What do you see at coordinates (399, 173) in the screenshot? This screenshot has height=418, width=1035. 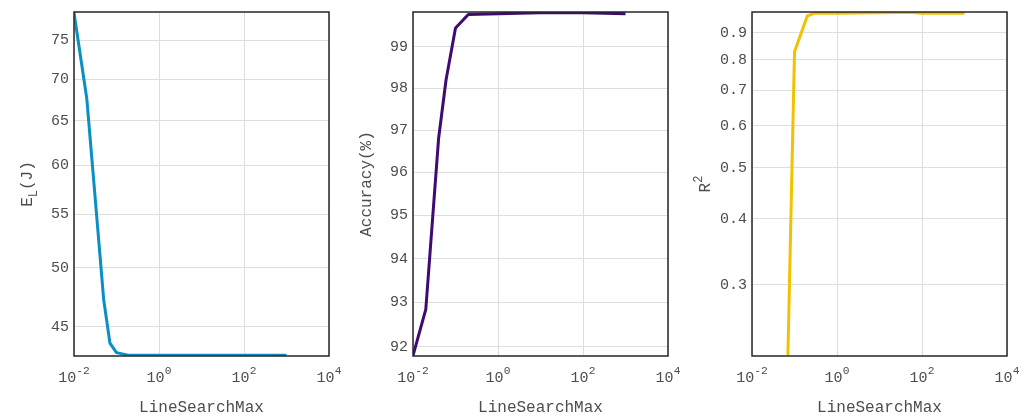 I see `y-tick-label: 96` at bounding box center [399, 173].